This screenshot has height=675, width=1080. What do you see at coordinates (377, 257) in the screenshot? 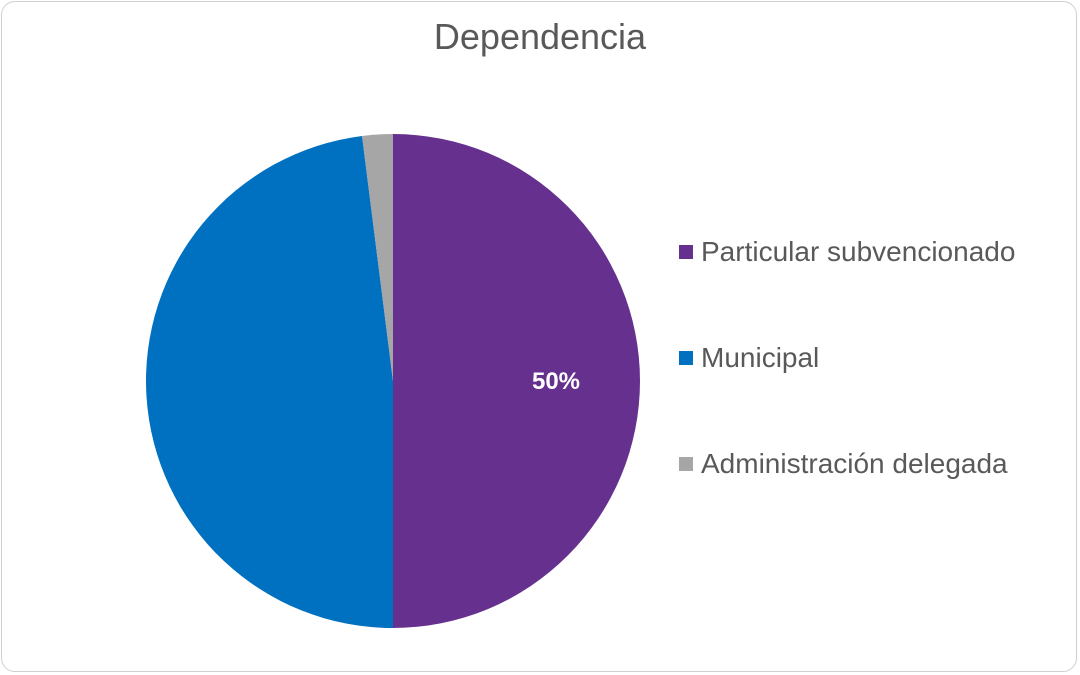
I see `pie-slice-administracion-delegada` at bounding box center [377, 257].